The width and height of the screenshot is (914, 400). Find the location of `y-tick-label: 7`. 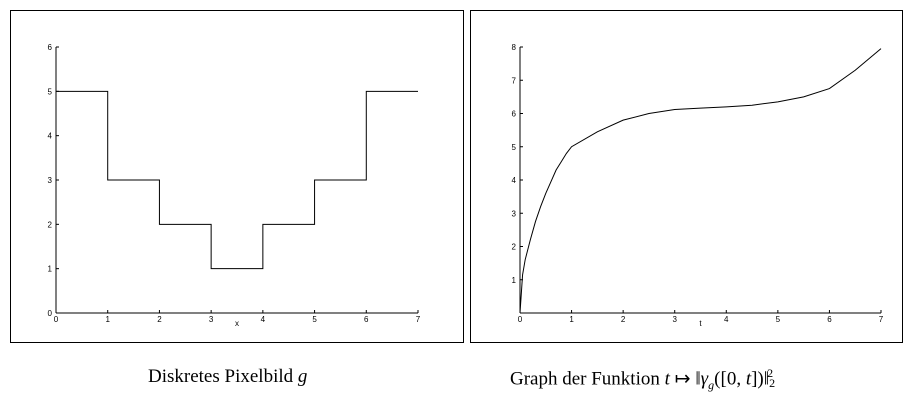

y-tick-label: 7 is located at coordinates (514, 80).